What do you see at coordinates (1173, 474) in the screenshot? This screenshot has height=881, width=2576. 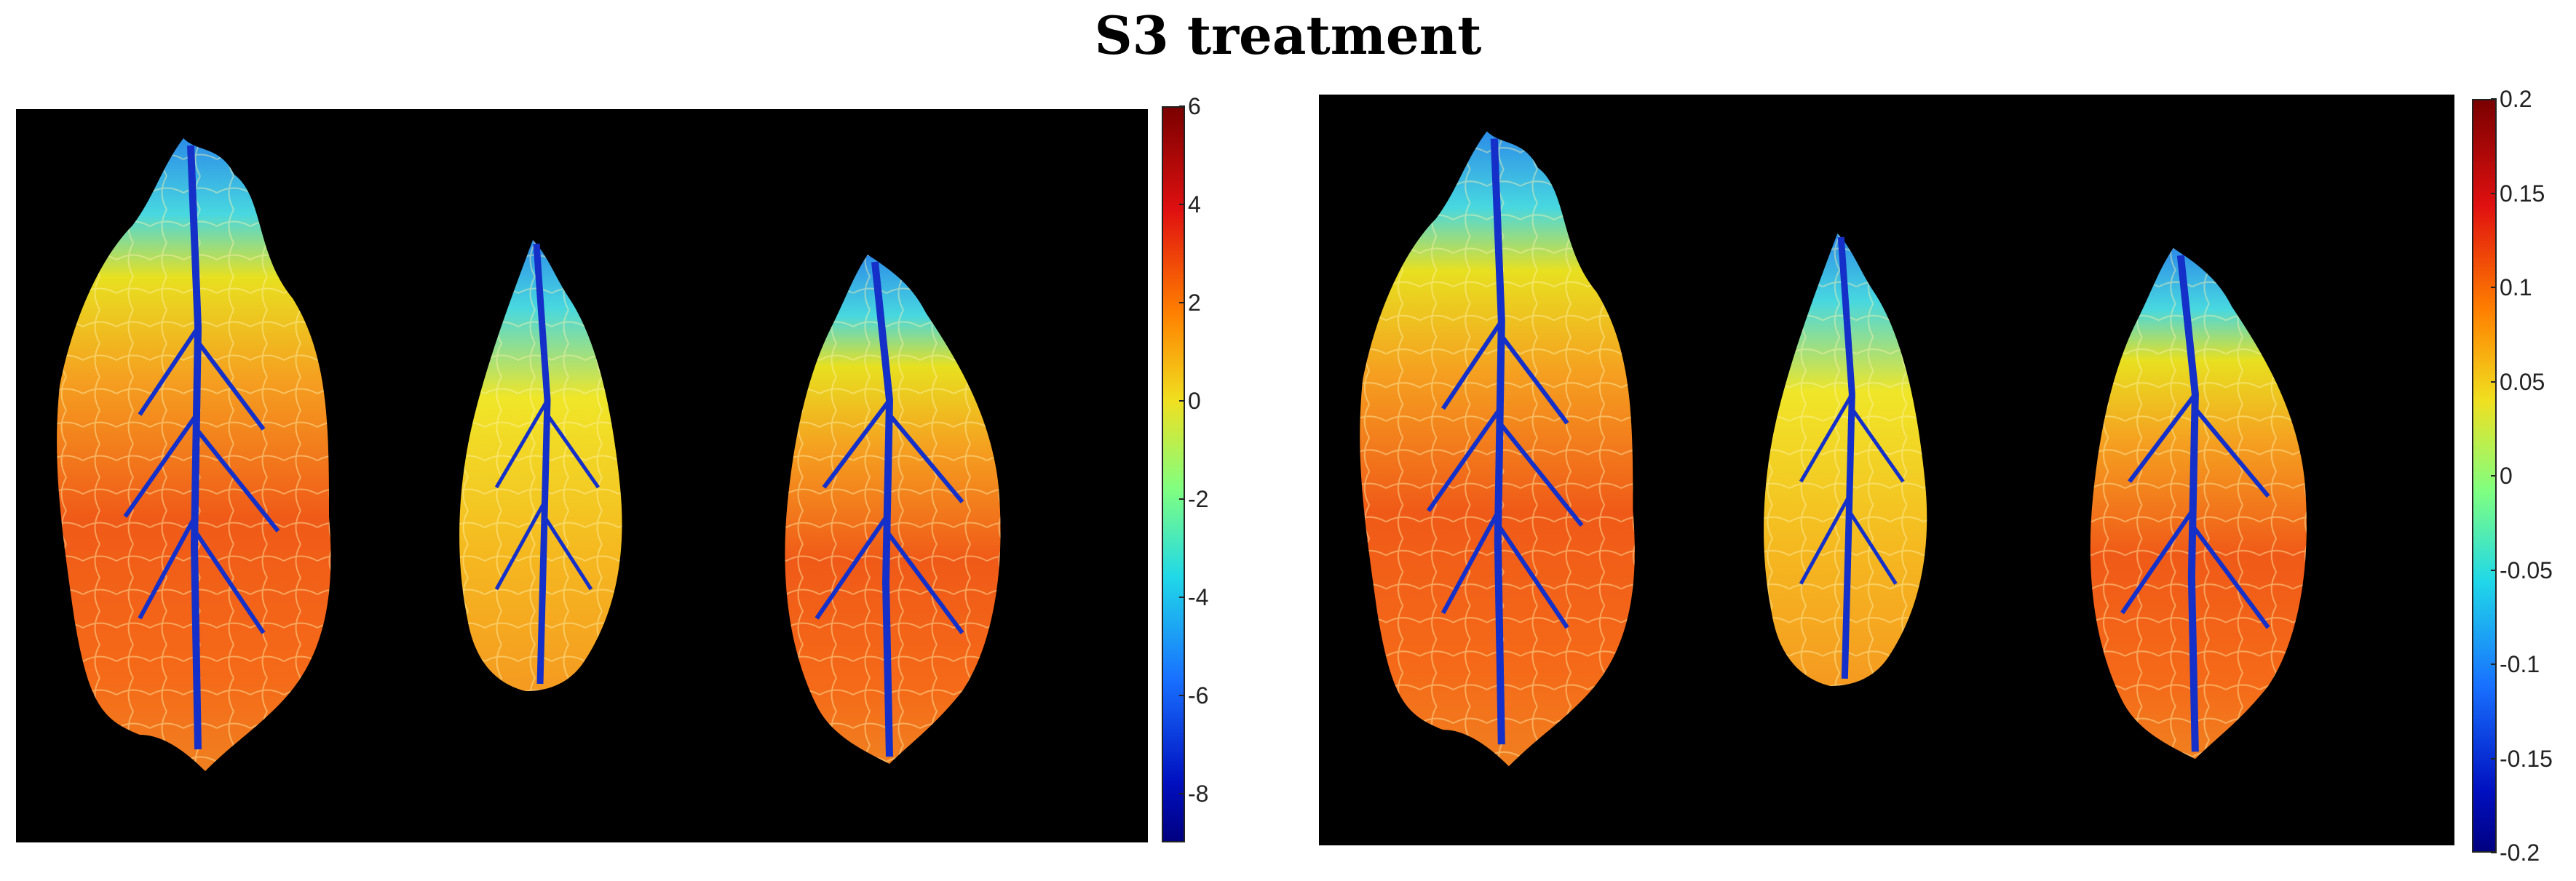 I see `left-colorbar` at bounding box center [1173, 474].